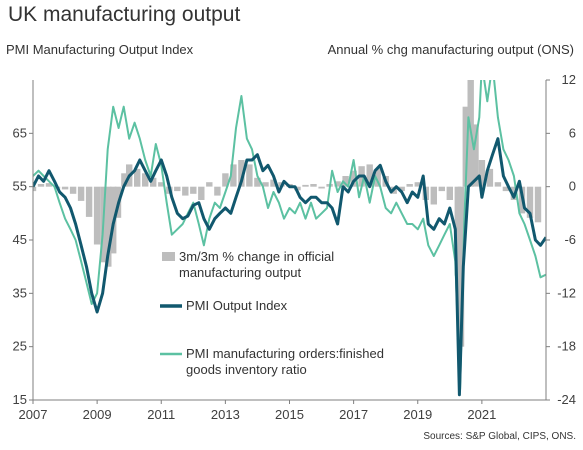  What do you see at coordinates (20, 186) in the screenshot?
I see `left-tick-label: 55` at bounding box center [20, 186].